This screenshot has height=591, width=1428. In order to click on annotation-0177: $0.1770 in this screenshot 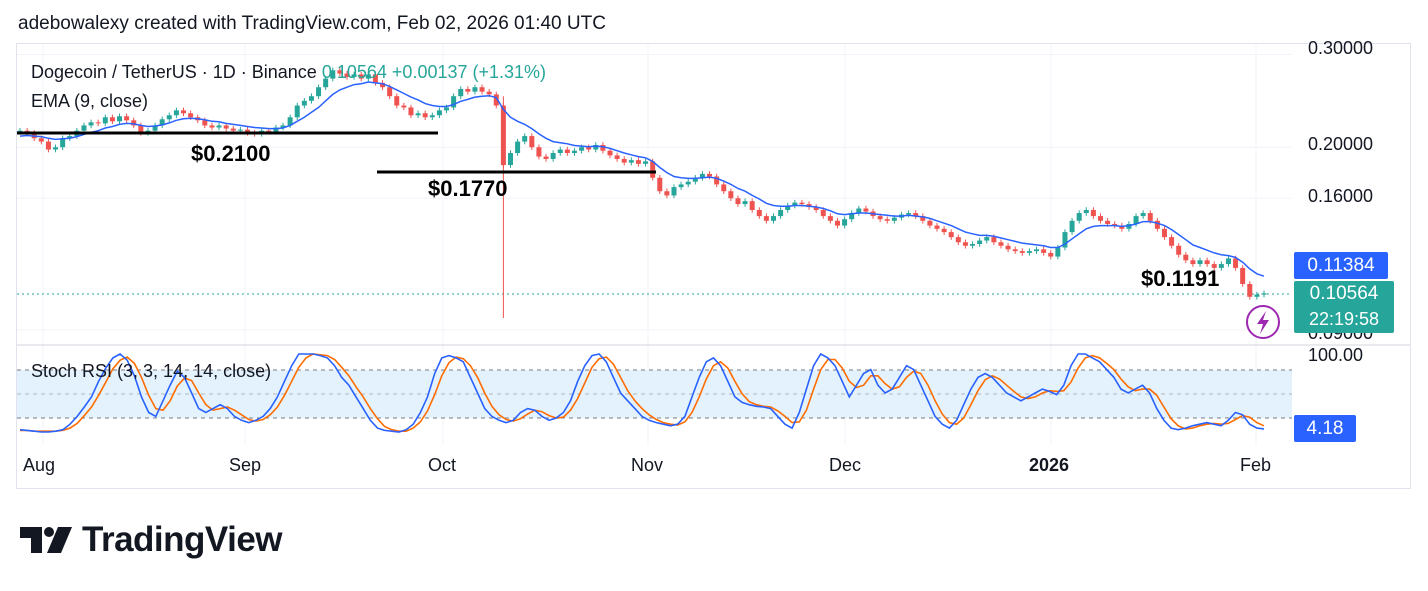, I will do `click(468, 188)`.